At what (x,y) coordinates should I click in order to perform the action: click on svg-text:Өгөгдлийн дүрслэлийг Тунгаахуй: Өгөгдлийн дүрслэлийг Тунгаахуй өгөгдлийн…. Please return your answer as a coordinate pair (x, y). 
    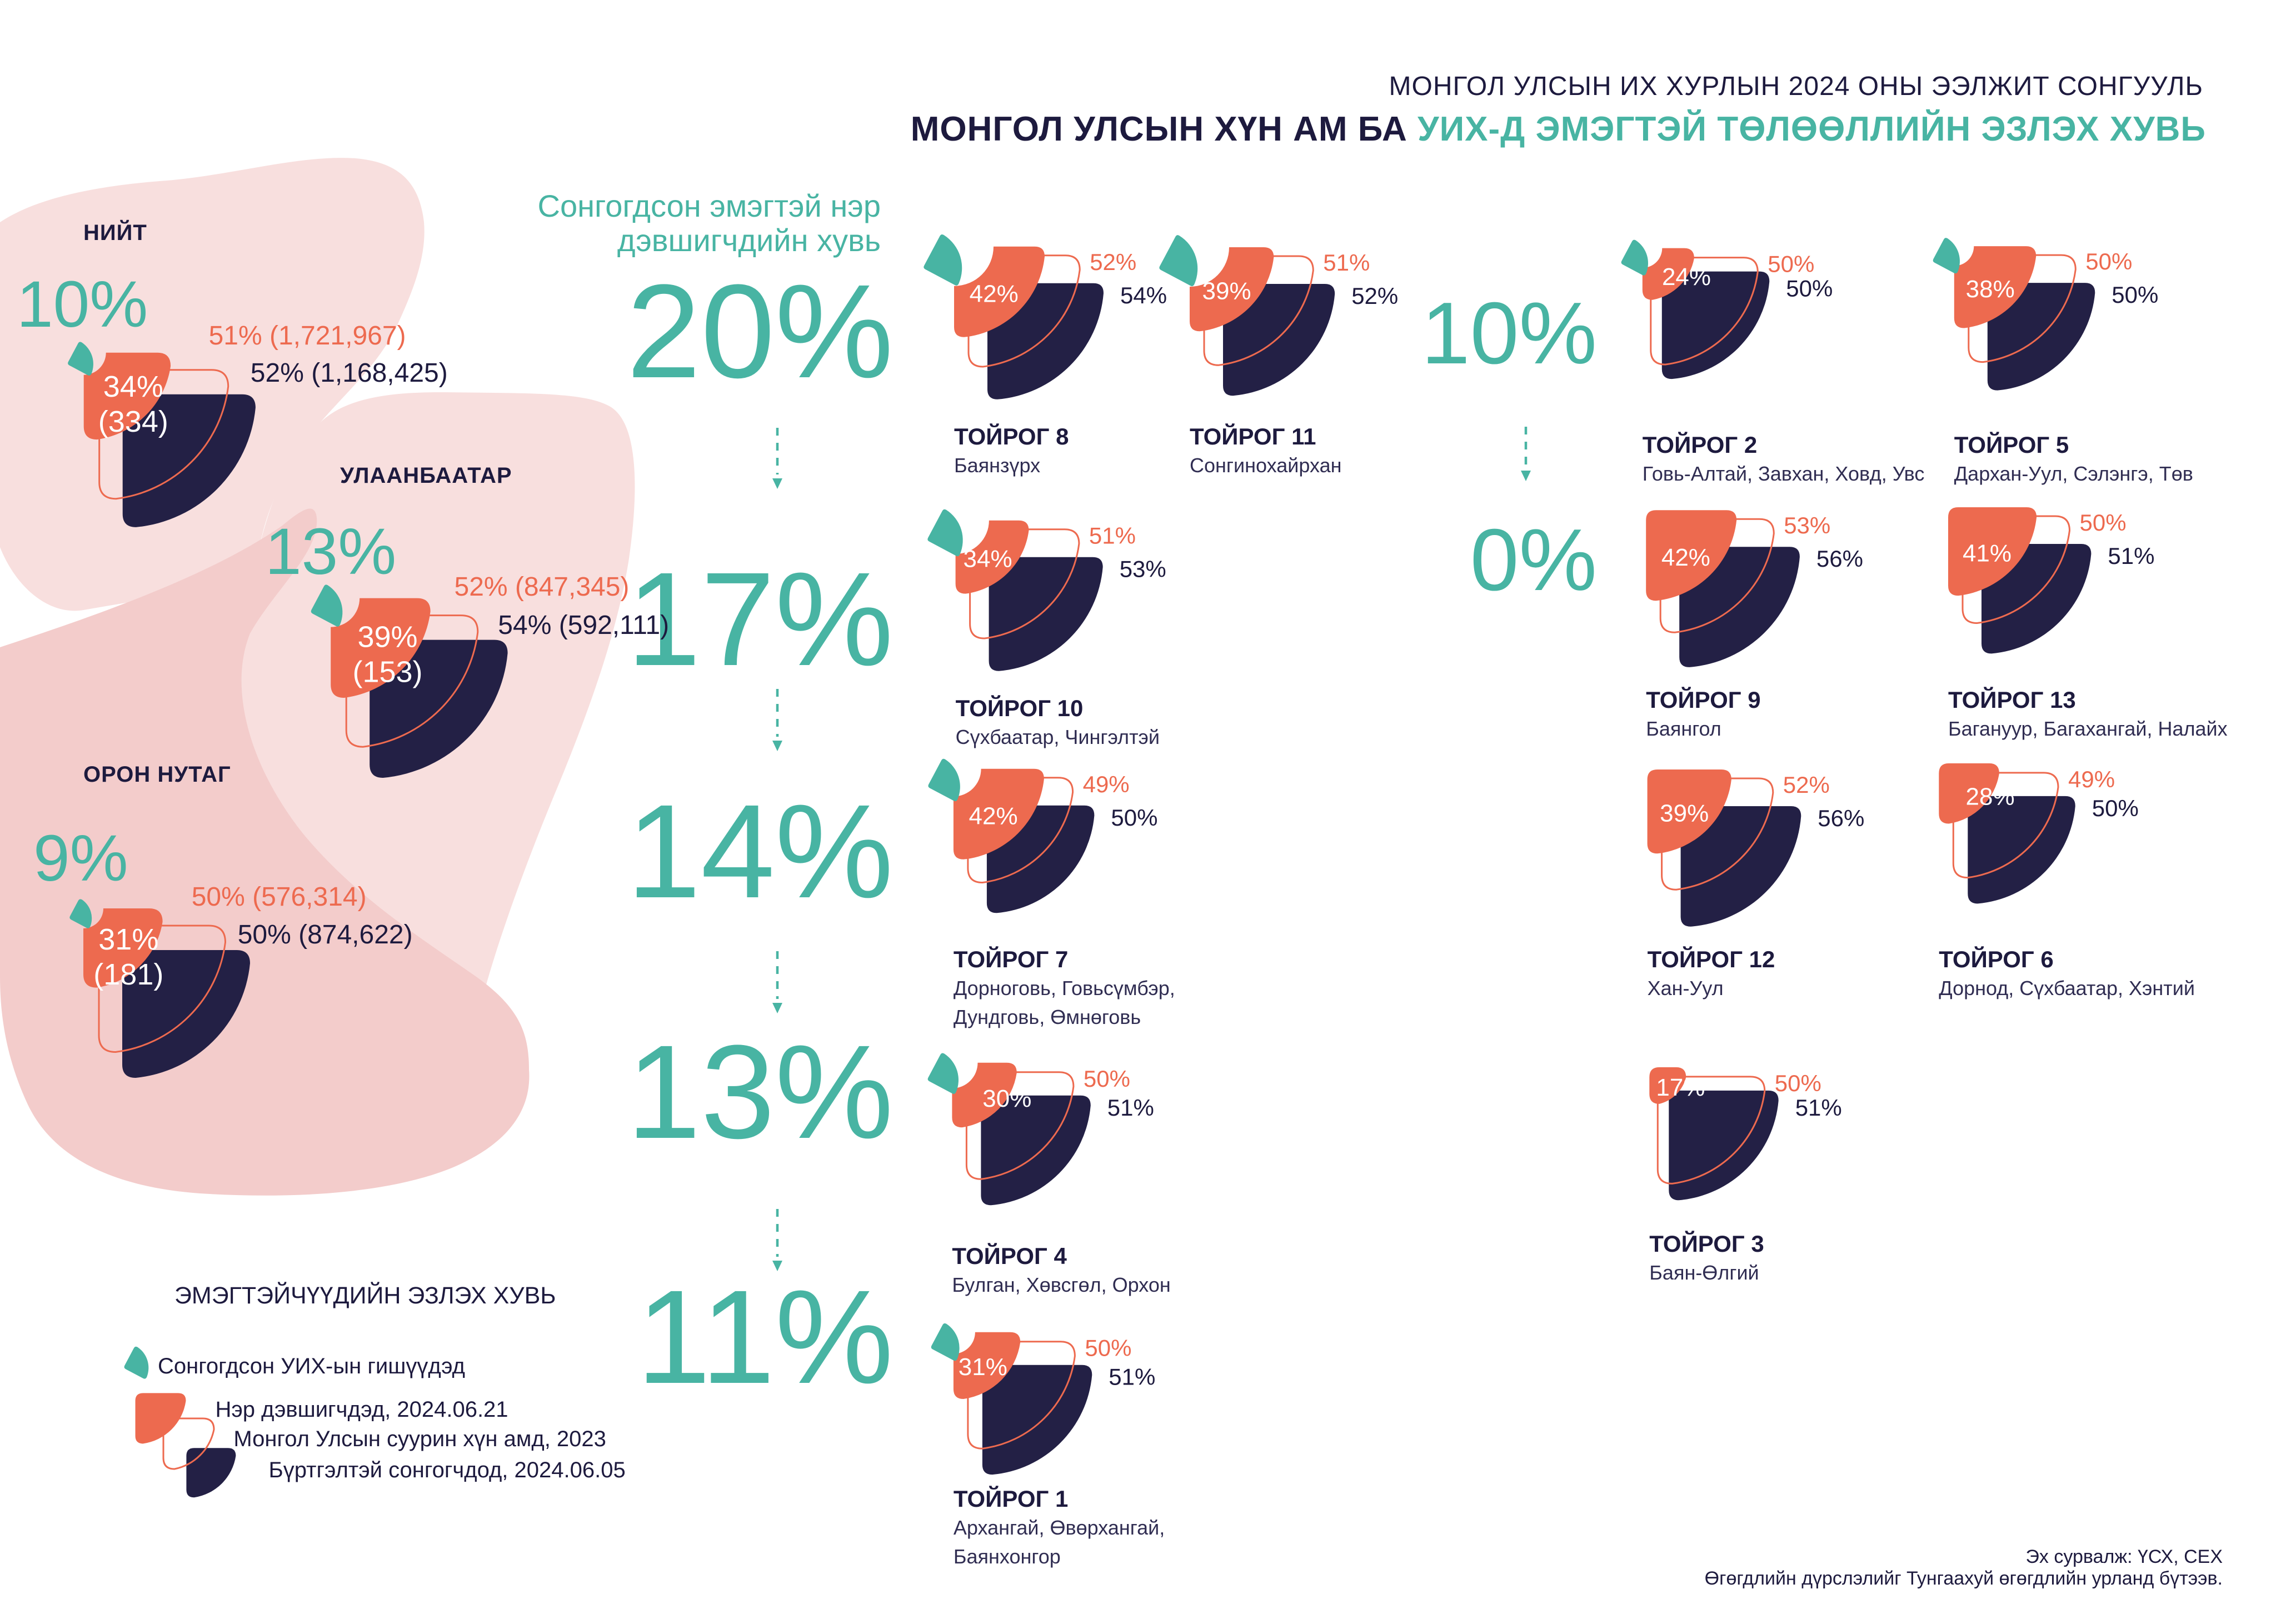
    Looking at the image, I should click on (1964, 1578).